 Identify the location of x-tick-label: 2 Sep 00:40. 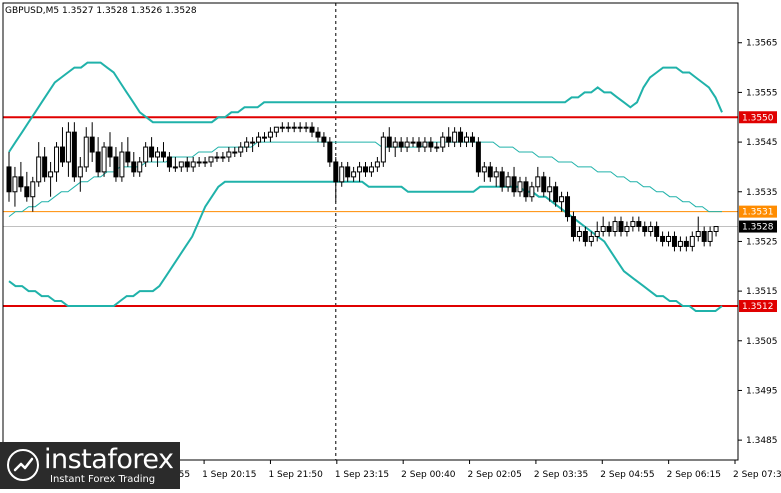
(428, 475).